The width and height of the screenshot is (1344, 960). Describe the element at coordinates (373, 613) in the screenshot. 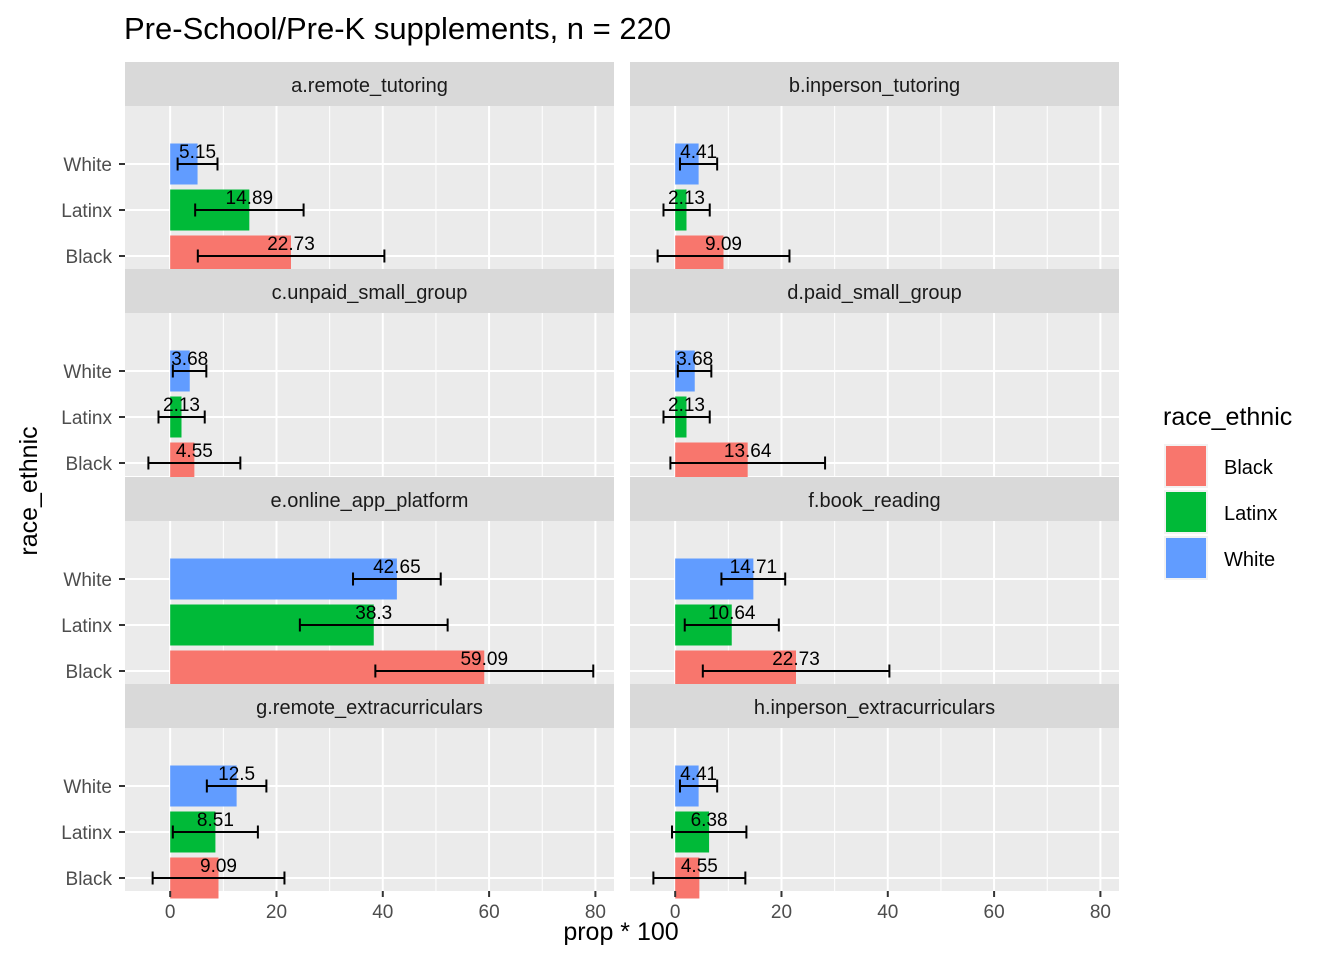

I see `bar-value-label: 38.3` at that location.